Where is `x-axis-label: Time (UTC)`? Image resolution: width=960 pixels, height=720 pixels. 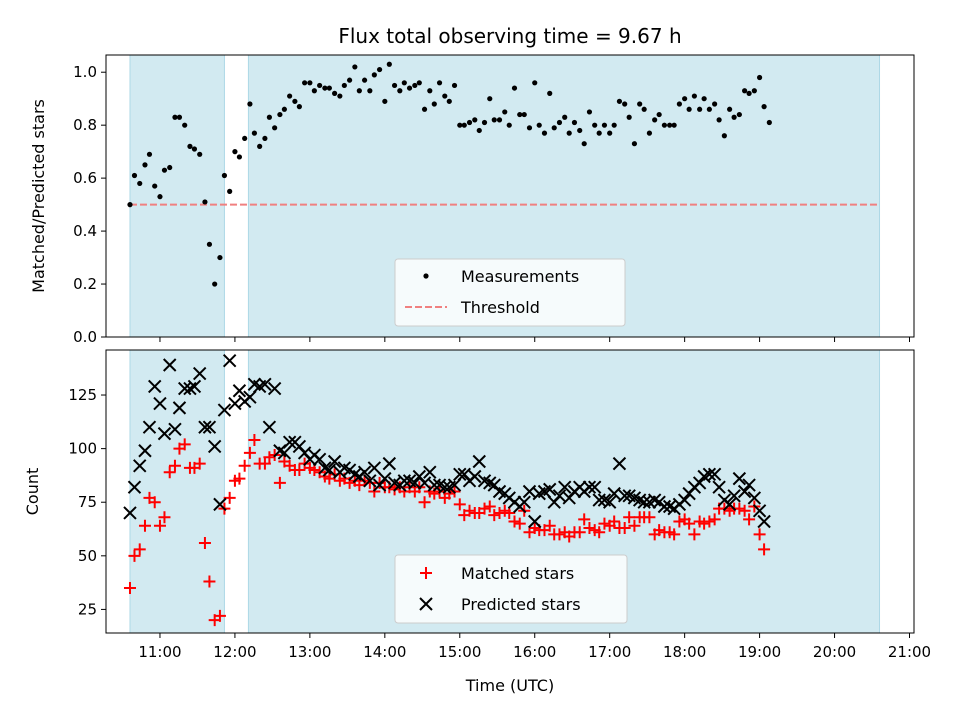
x-axis-label: Time (UTC) is located at coordinates (509, 685).